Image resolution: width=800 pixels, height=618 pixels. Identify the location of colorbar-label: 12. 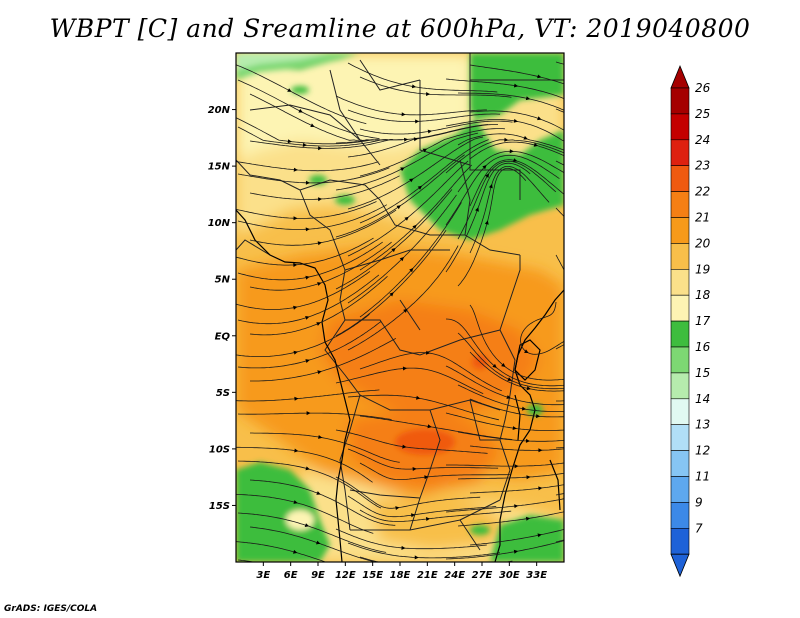
(702, 451).